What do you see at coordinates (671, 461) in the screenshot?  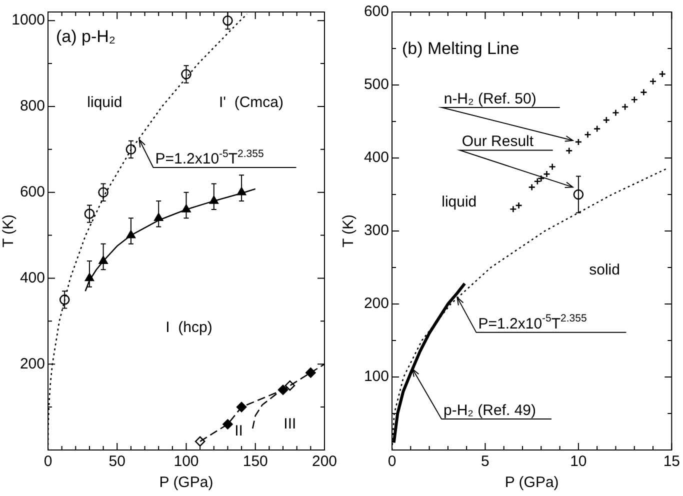 I see `x-tick-label: 15` at bounding box center [671, 461].